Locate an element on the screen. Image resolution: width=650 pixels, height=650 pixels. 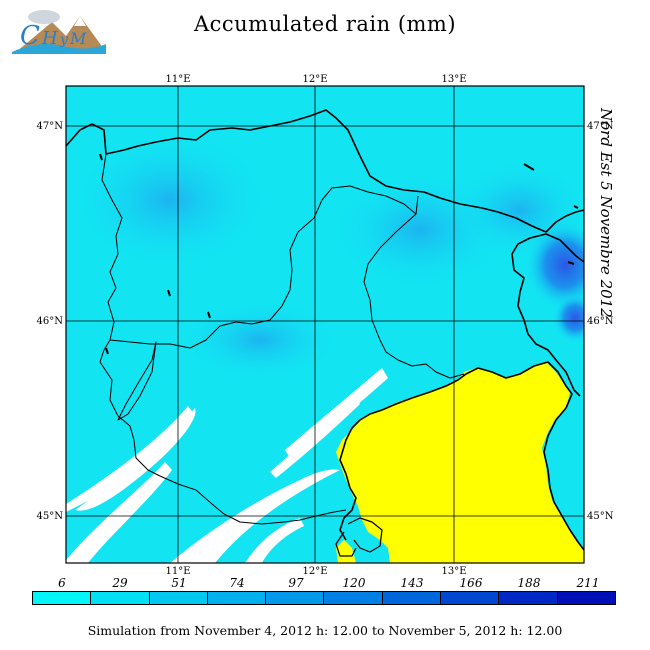
legend-value: 143 is located at coordinates (412, 583).